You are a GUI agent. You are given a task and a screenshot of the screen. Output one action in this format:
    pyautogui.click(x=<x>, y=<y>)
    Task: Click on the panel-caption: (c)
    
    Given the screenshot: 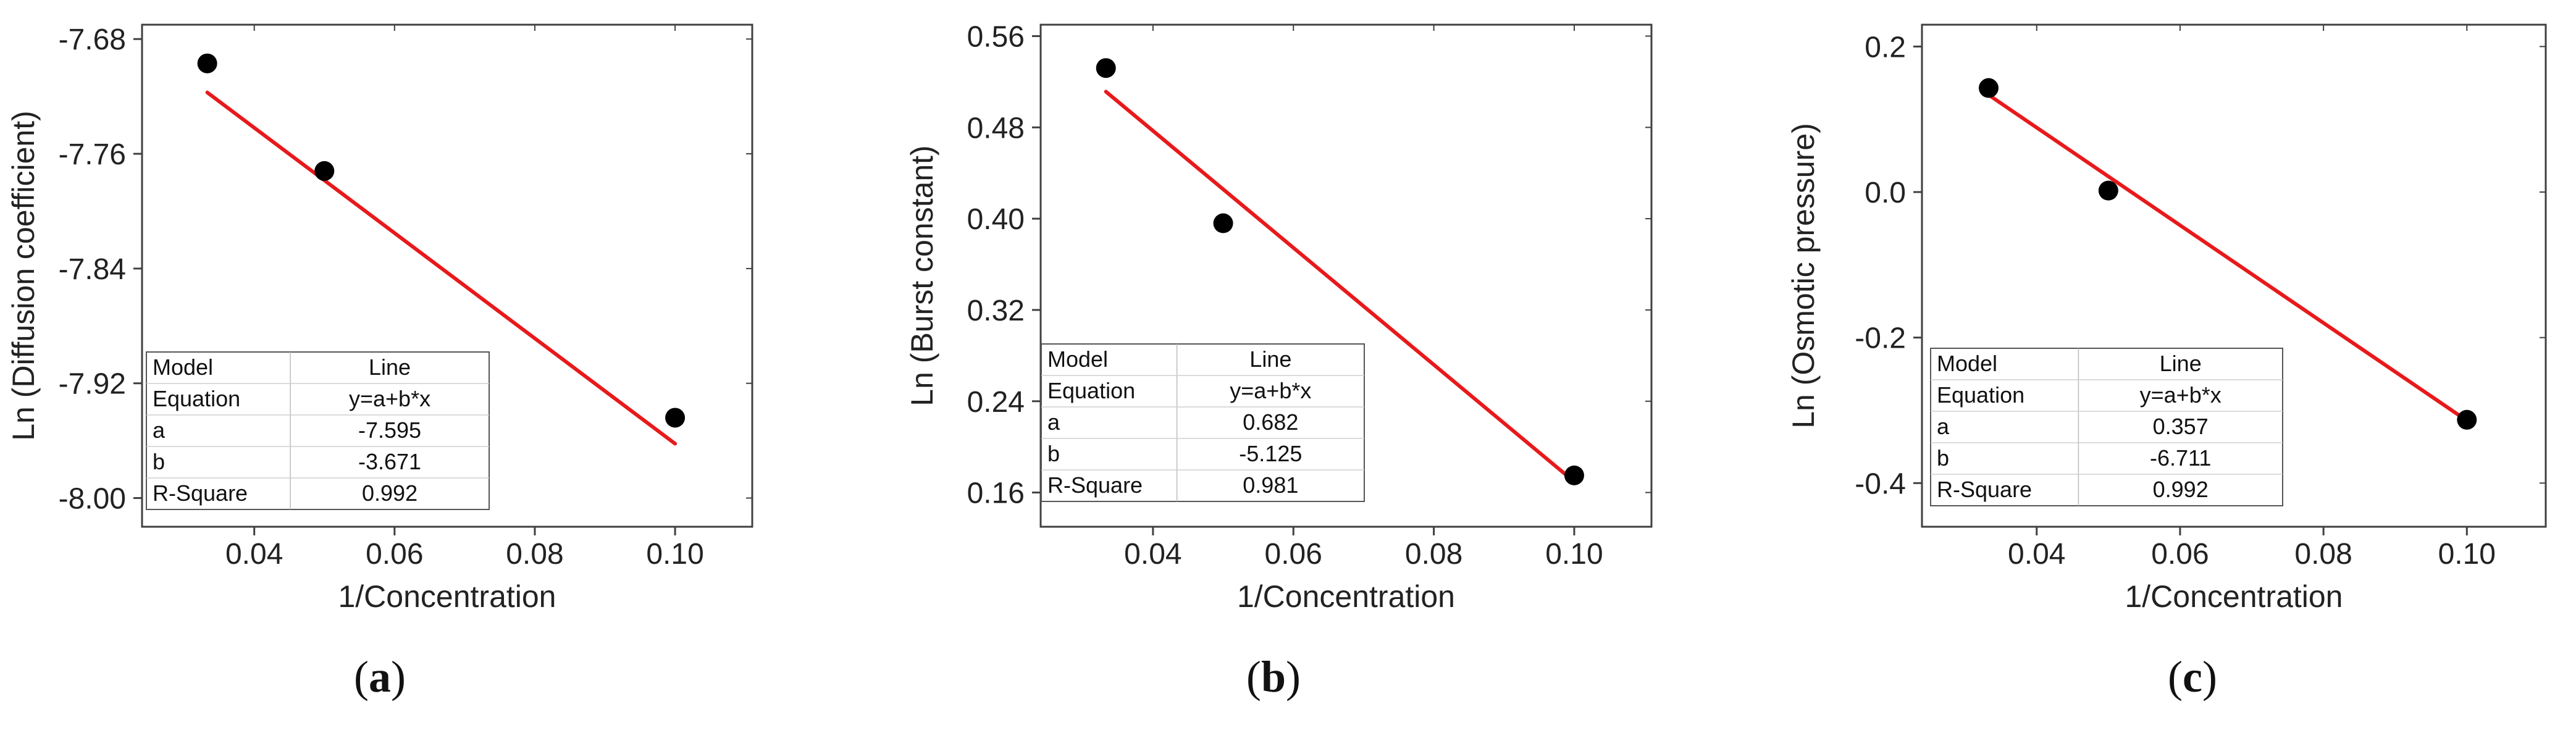 What is the action you would take?
    pyautogui.click(x=2193, y=677)
    